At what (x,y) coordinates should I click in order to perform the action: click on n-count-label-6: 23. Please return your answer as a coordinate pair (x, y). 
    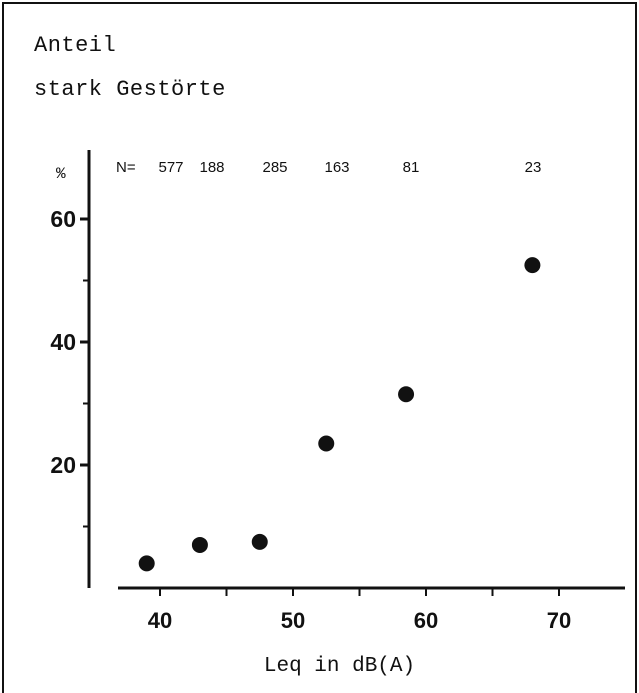
    Looking at the image, I should click on (533, 167).